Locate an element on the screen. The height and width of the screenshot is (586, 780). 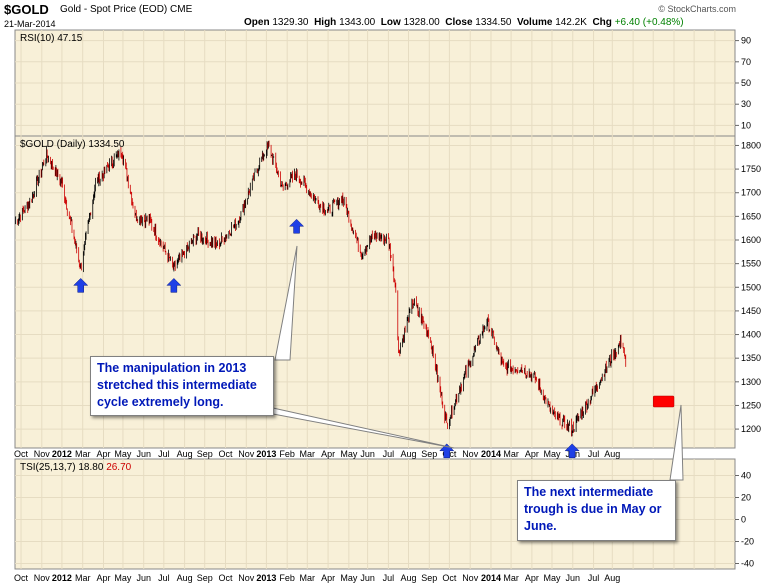
high-label: High is located at coordinates (325, 22).